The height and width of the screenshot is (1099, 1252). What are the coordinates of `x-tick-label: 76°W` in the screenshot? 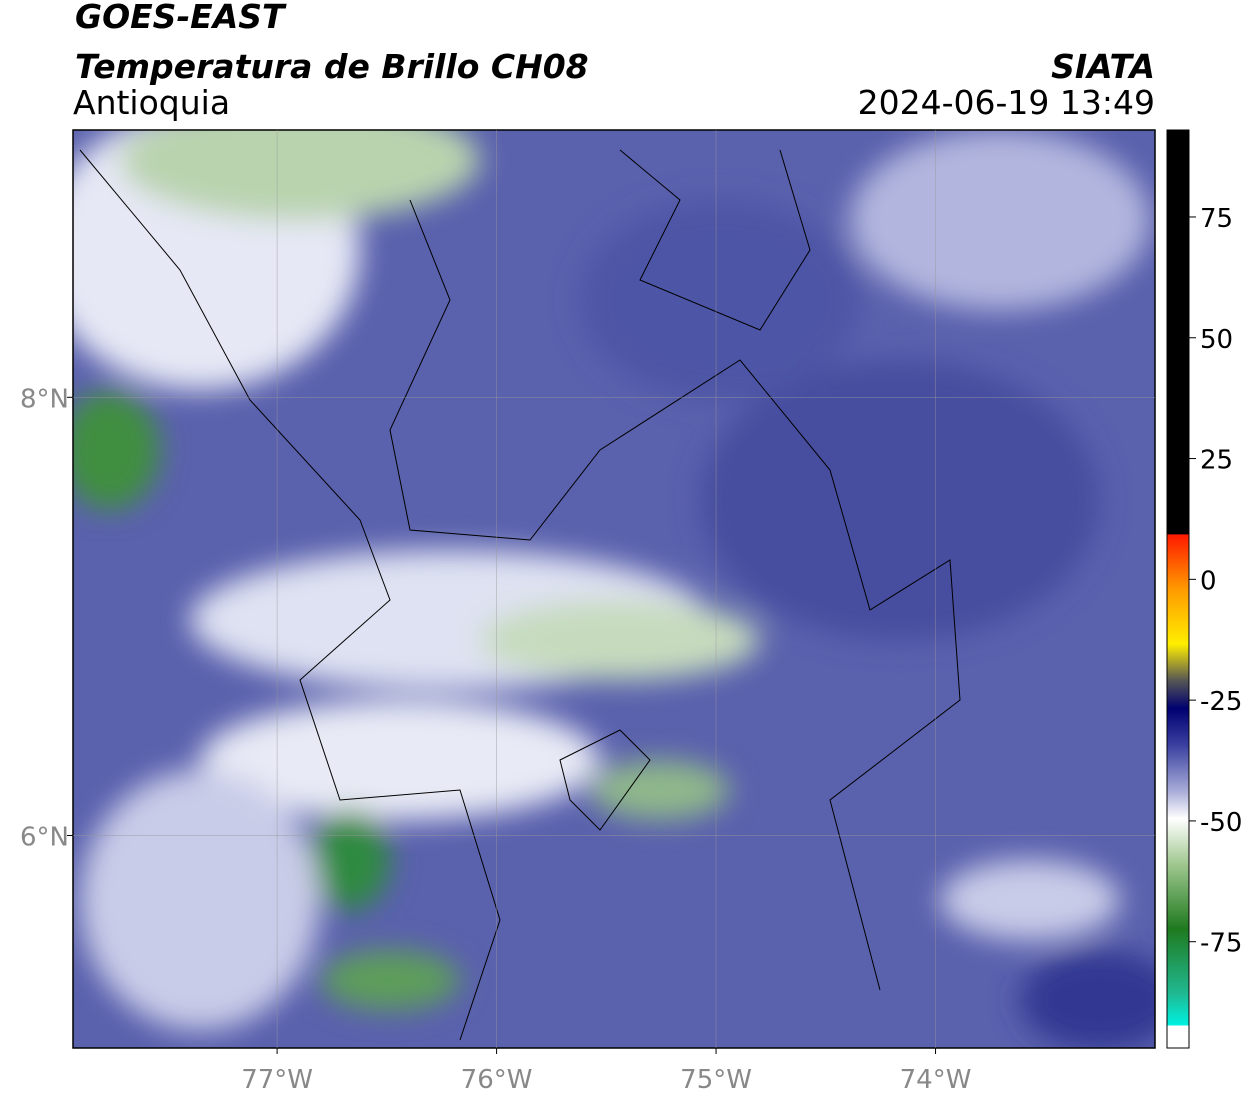 It's located at (497, 1080).